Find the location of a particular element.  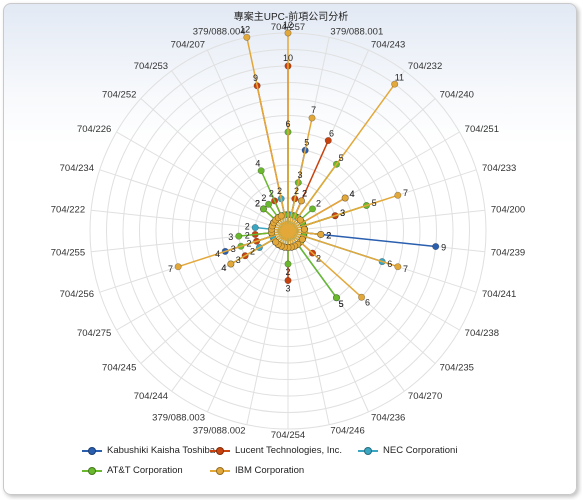

category-label: 704/235 is located at coordinates (457, 368).